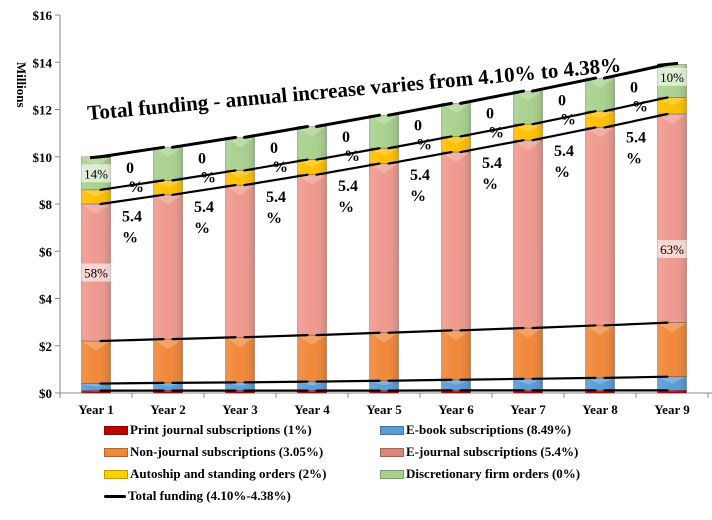 This screenshot has height=520, width=712. I want to click on y-tick-label: $8, so click(46, 204).